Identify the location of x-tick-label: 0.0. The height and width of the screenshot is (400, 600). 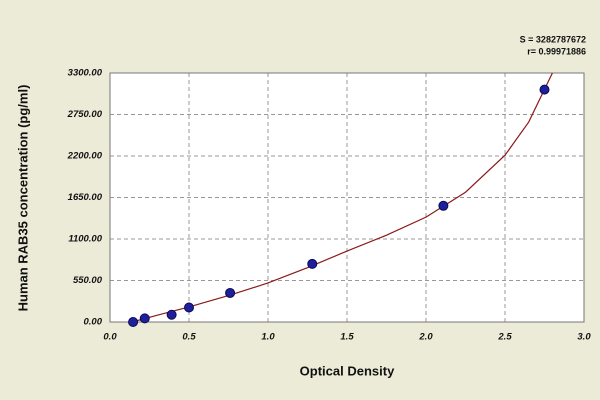
(110, 337).